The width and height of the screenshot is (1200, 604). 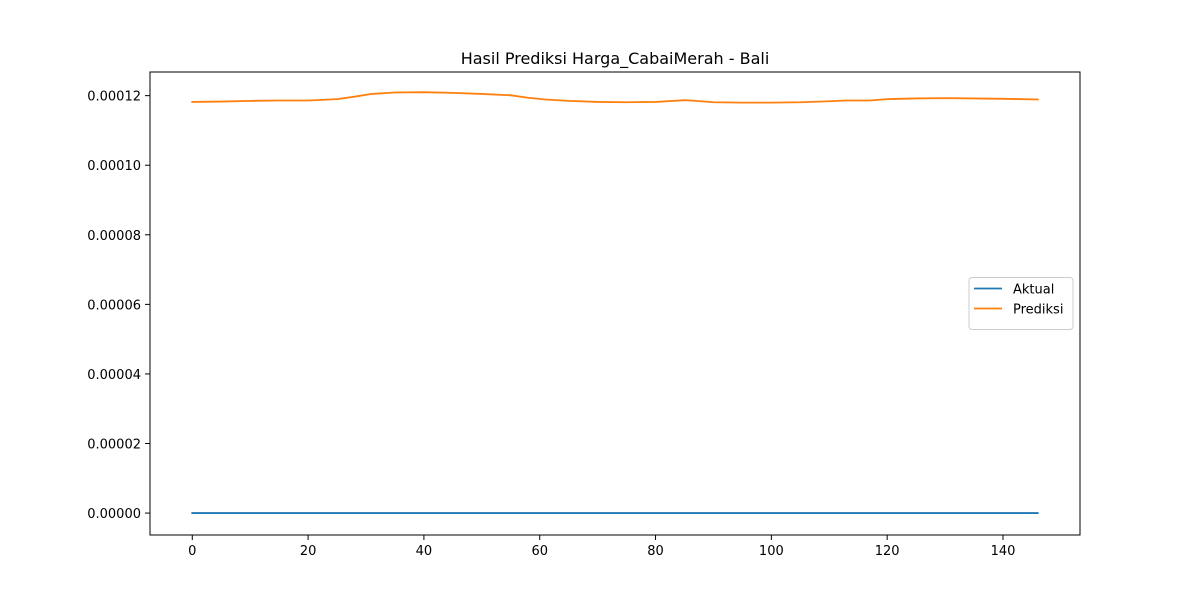 I want to click on x-tick-label: 60, so click(x=539, y=551).